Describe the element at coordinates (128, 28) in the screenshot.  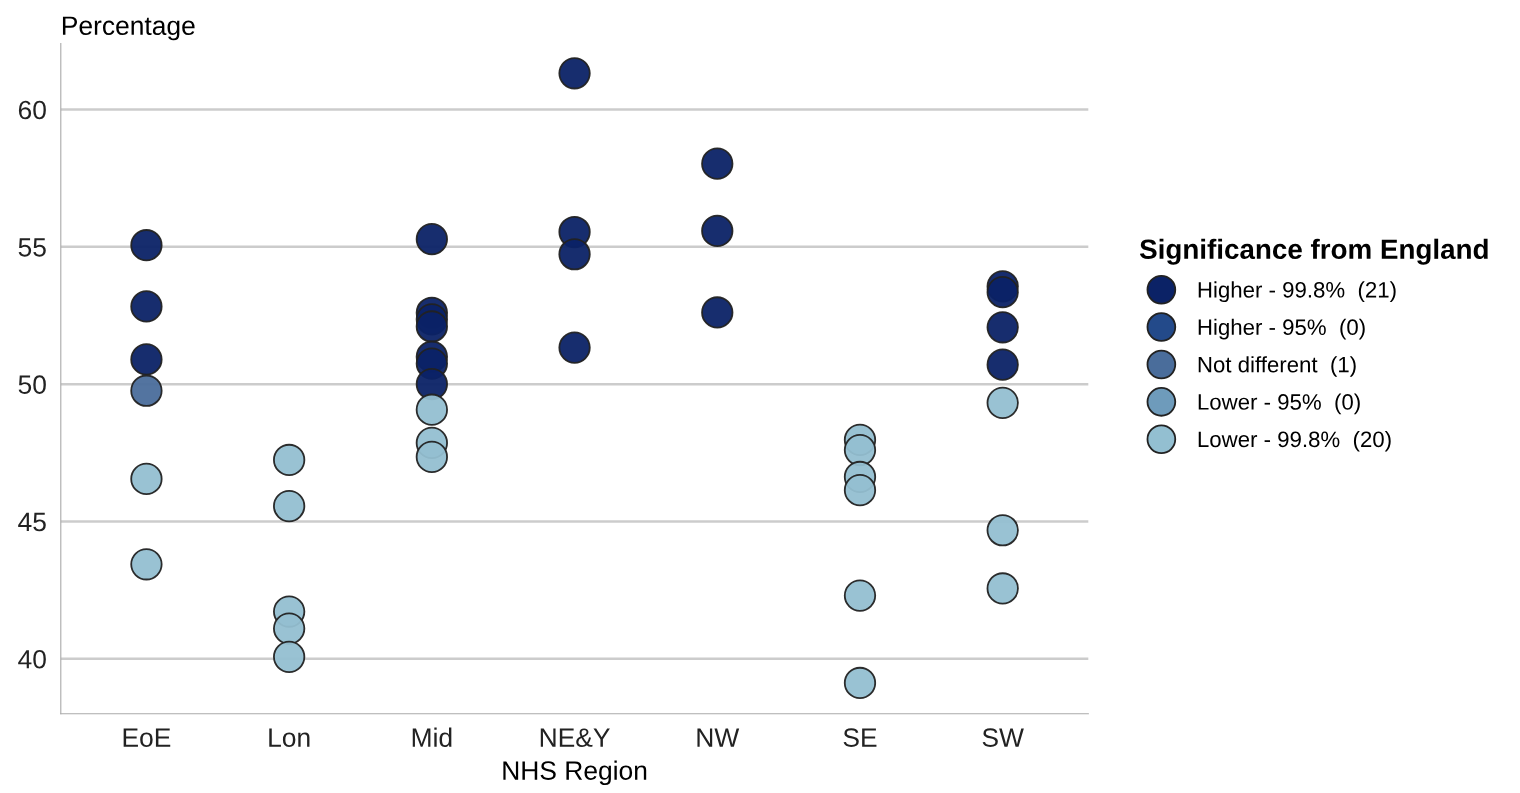
I see `y-axis-title: Percentage` at that location.